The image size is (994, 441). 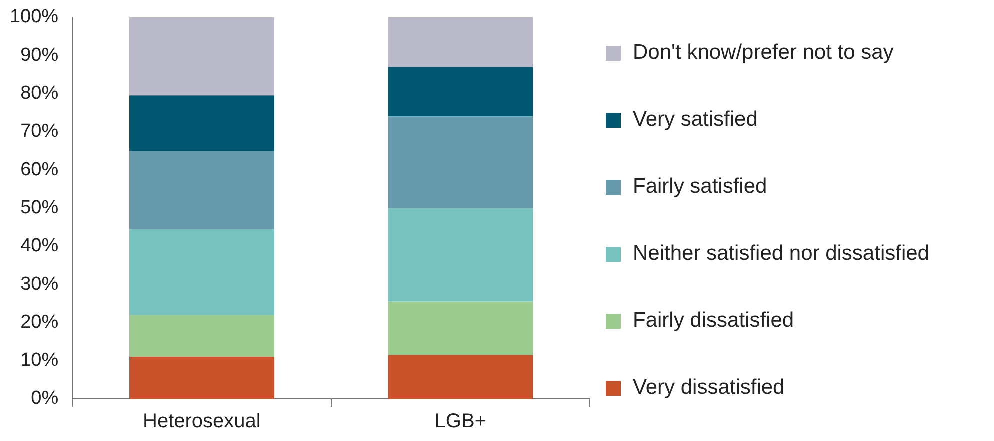 I want to click on legend-label: Very dissatisfied, so click(x=709, y=388).